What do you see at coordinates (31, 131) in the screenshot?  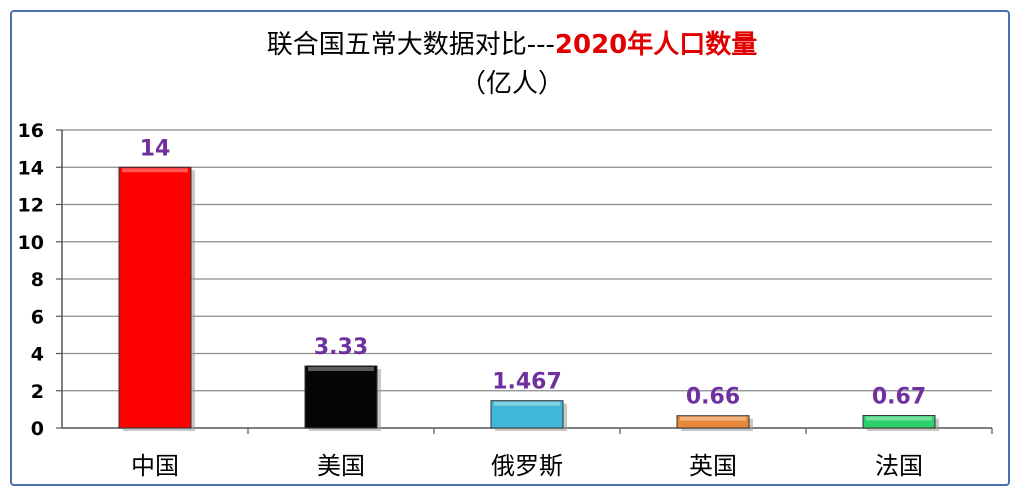 I see `y-tick-label: 16` at bounding box center [31, 131].